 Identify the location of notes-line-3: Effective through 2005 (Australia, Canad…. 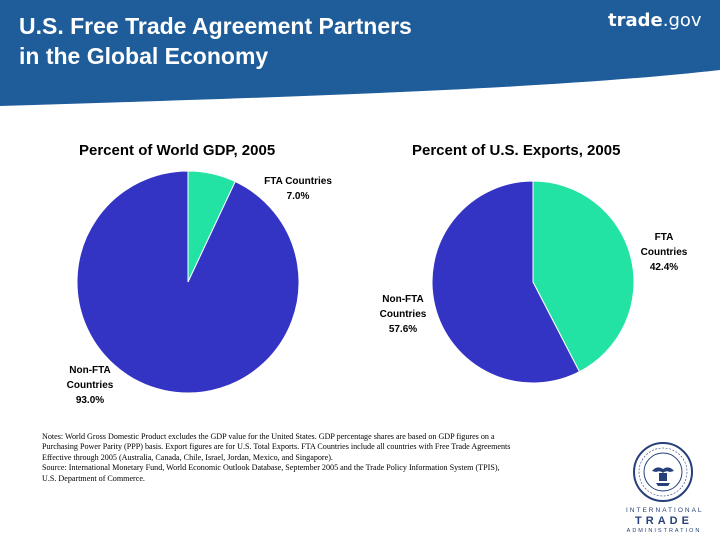
(187, 457).